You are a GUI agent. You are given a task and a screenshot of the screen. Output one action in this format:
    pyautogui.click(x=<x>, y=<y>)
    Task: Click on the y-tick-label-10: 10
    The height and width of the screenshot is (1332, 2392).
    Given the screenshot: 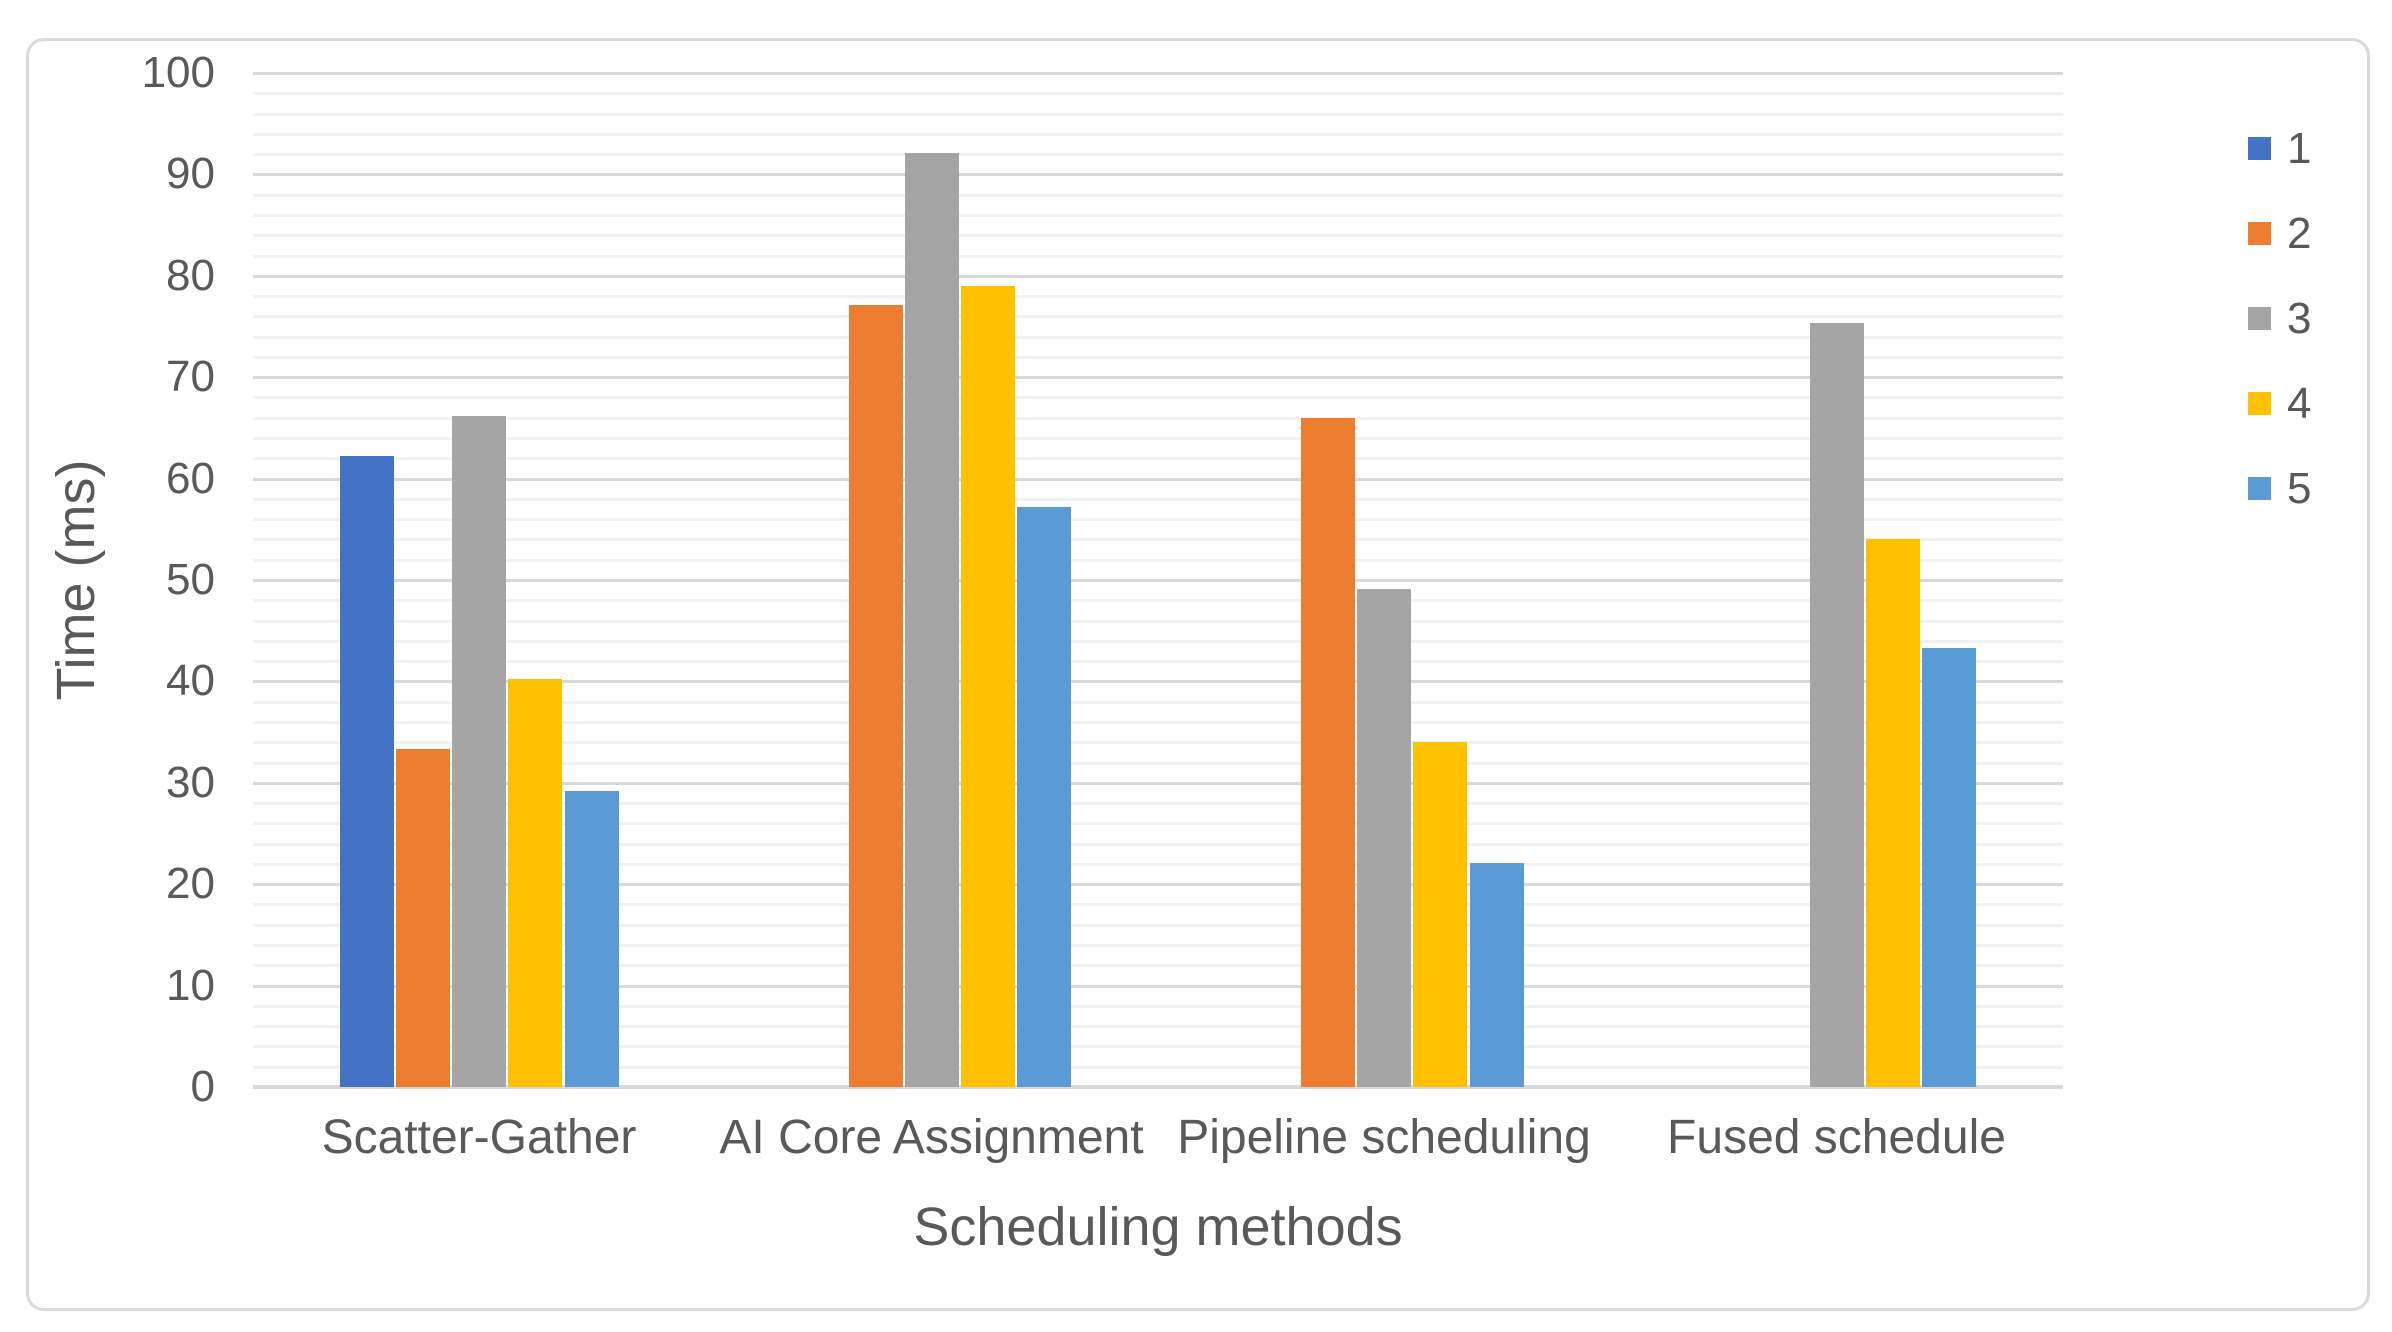 What is the action you would take?
    pyautogui.click(x=190, y=985)
    